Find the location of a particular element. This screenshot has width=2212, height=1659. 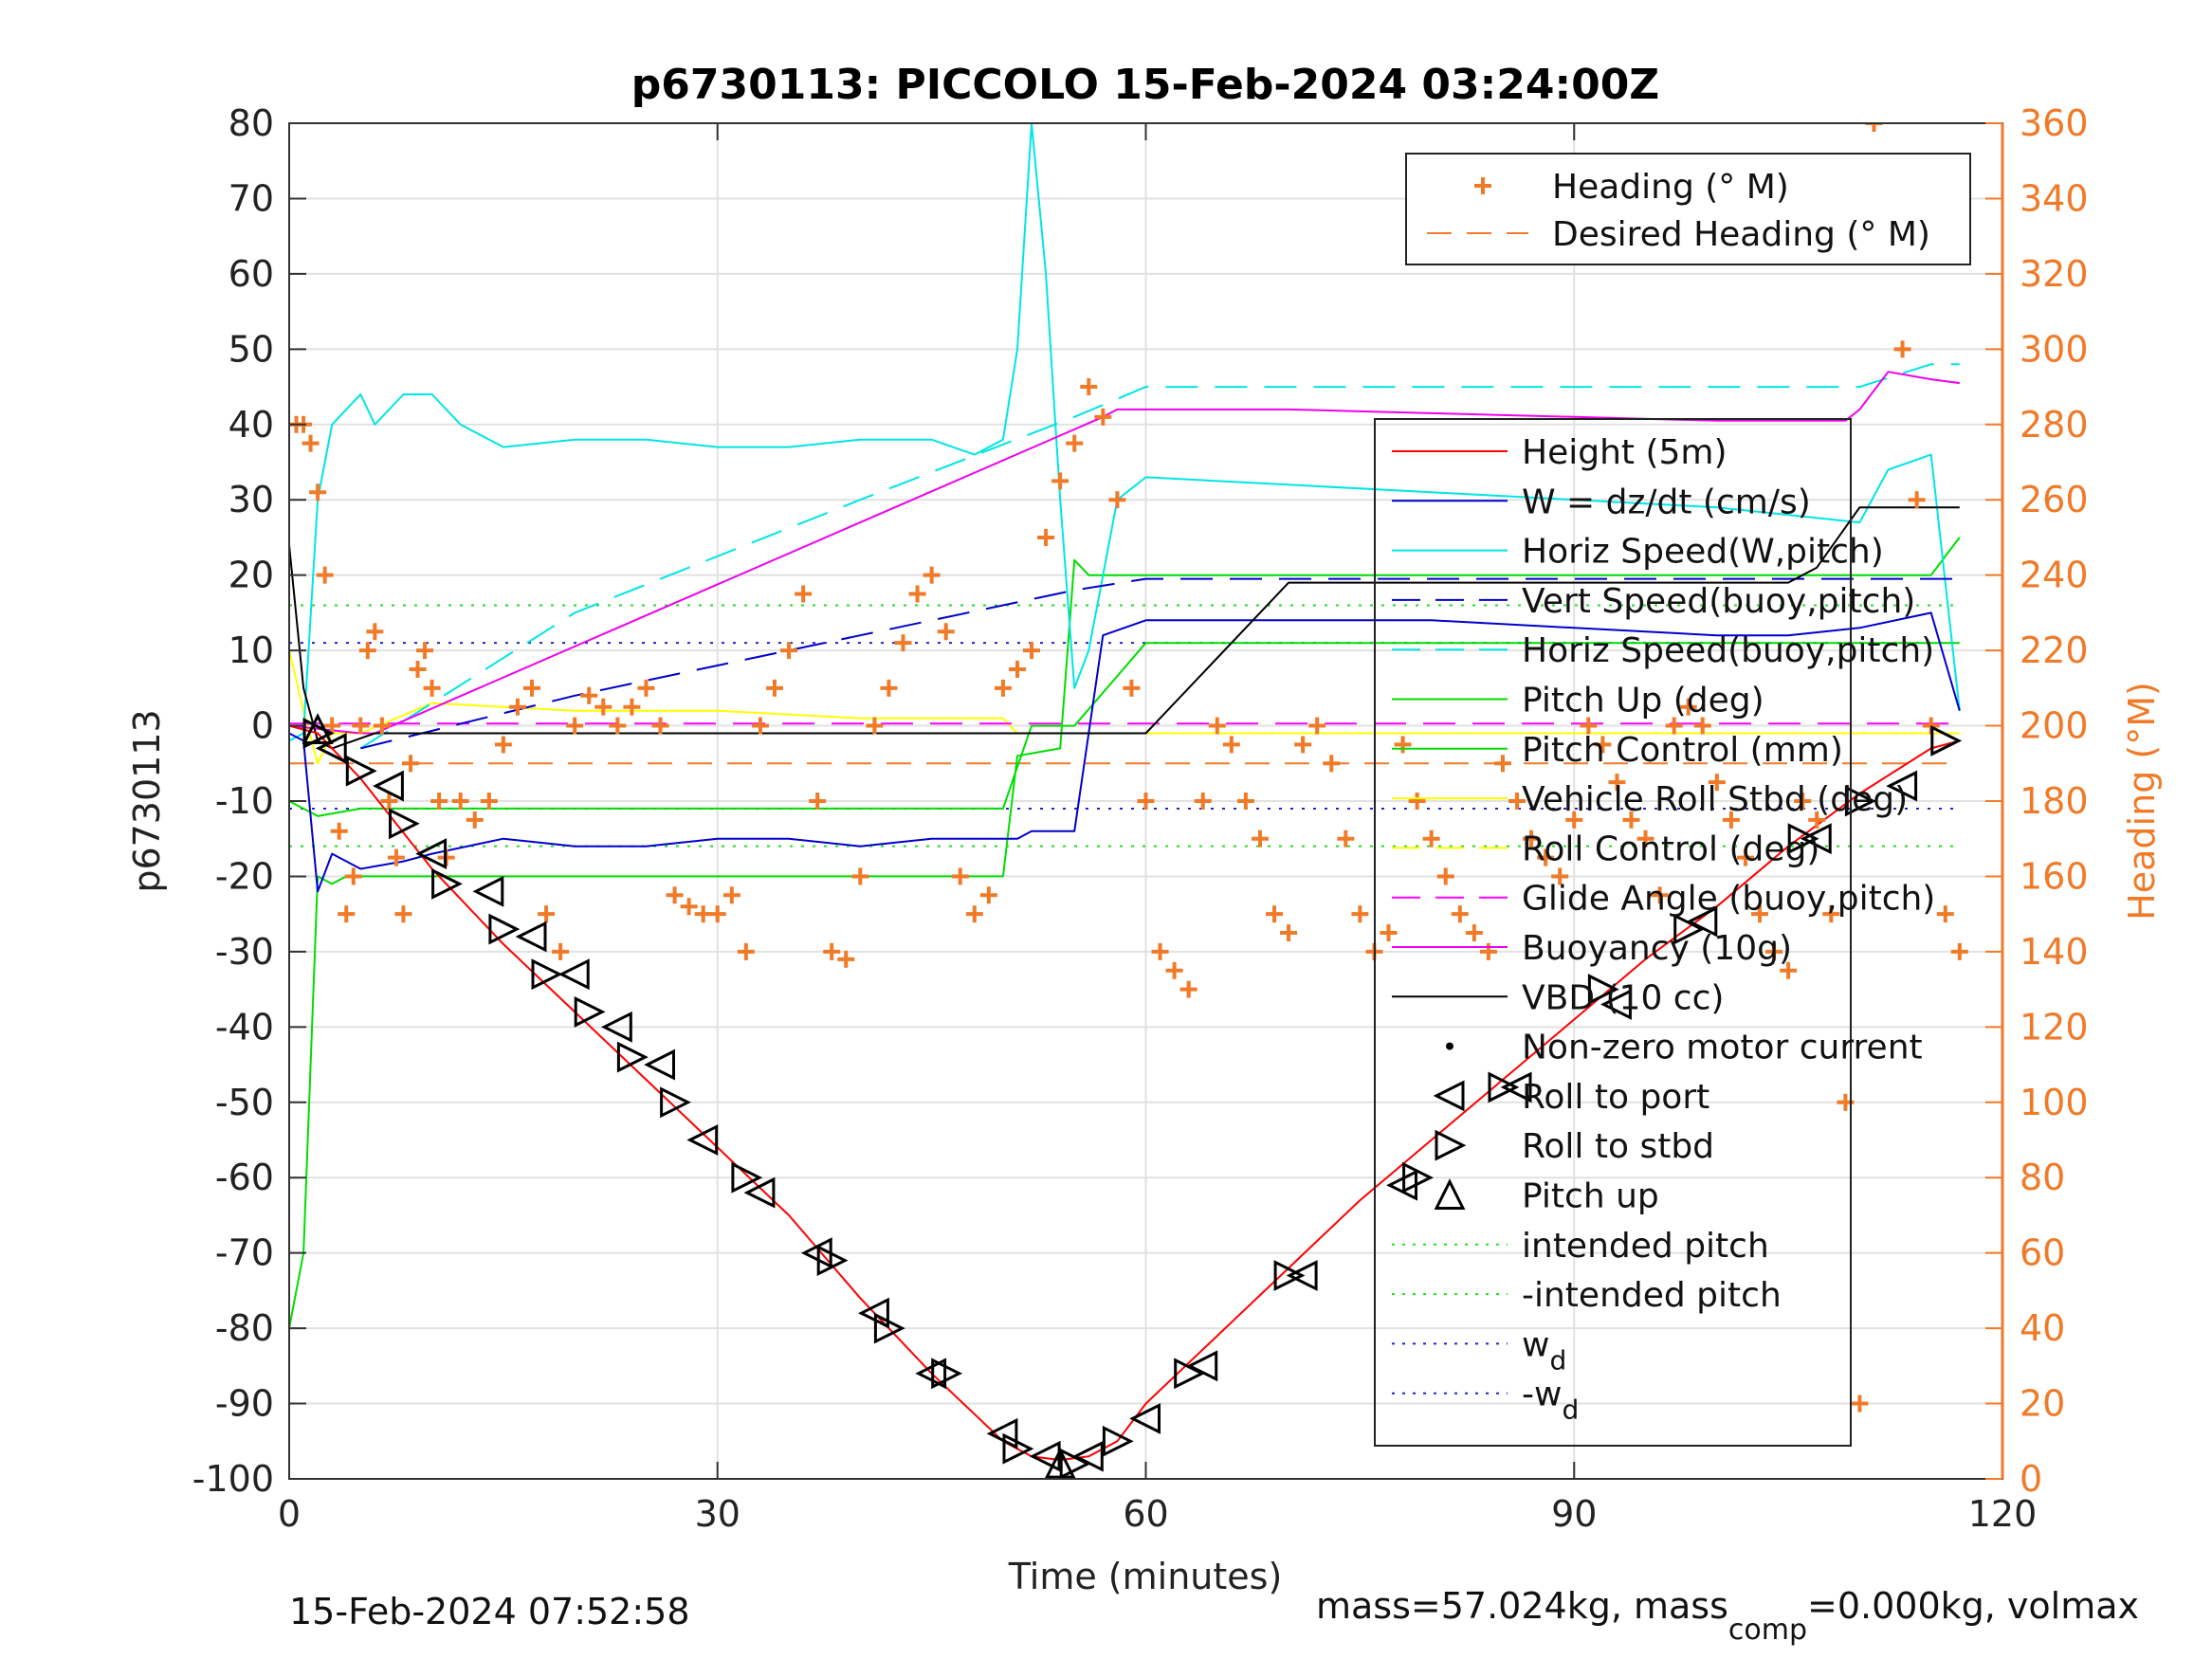

legend-entry: -wd is located at coordinates (1485, 1401).